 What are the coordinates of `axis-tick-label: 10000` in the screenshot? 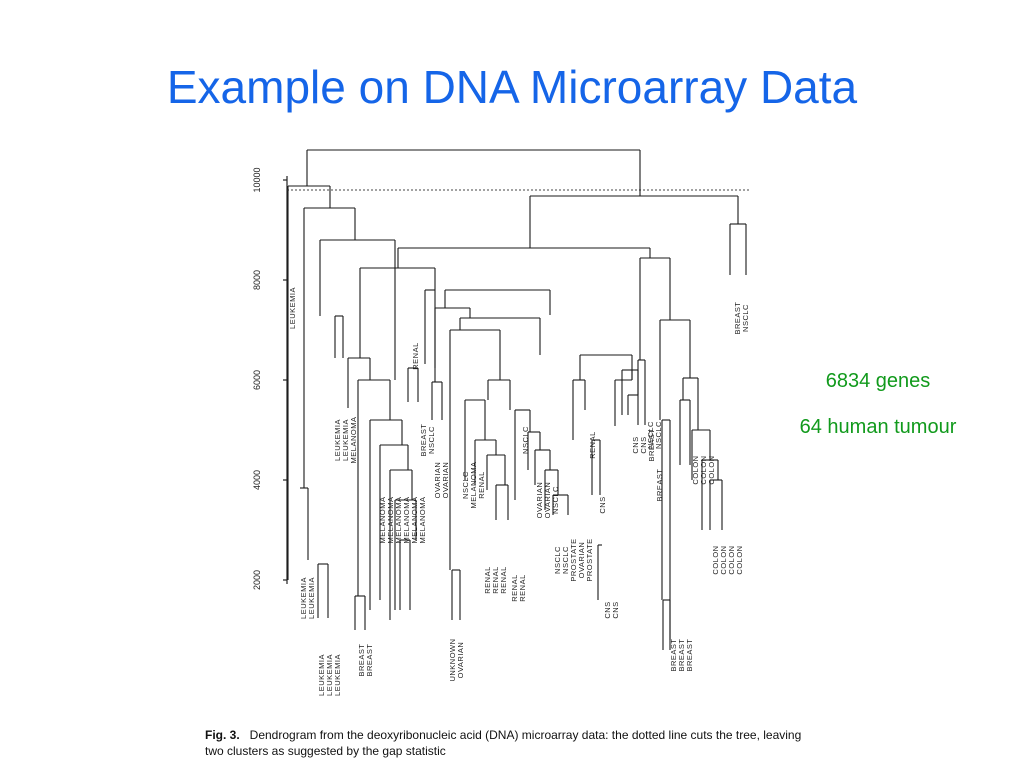 It's located at (257, 179).